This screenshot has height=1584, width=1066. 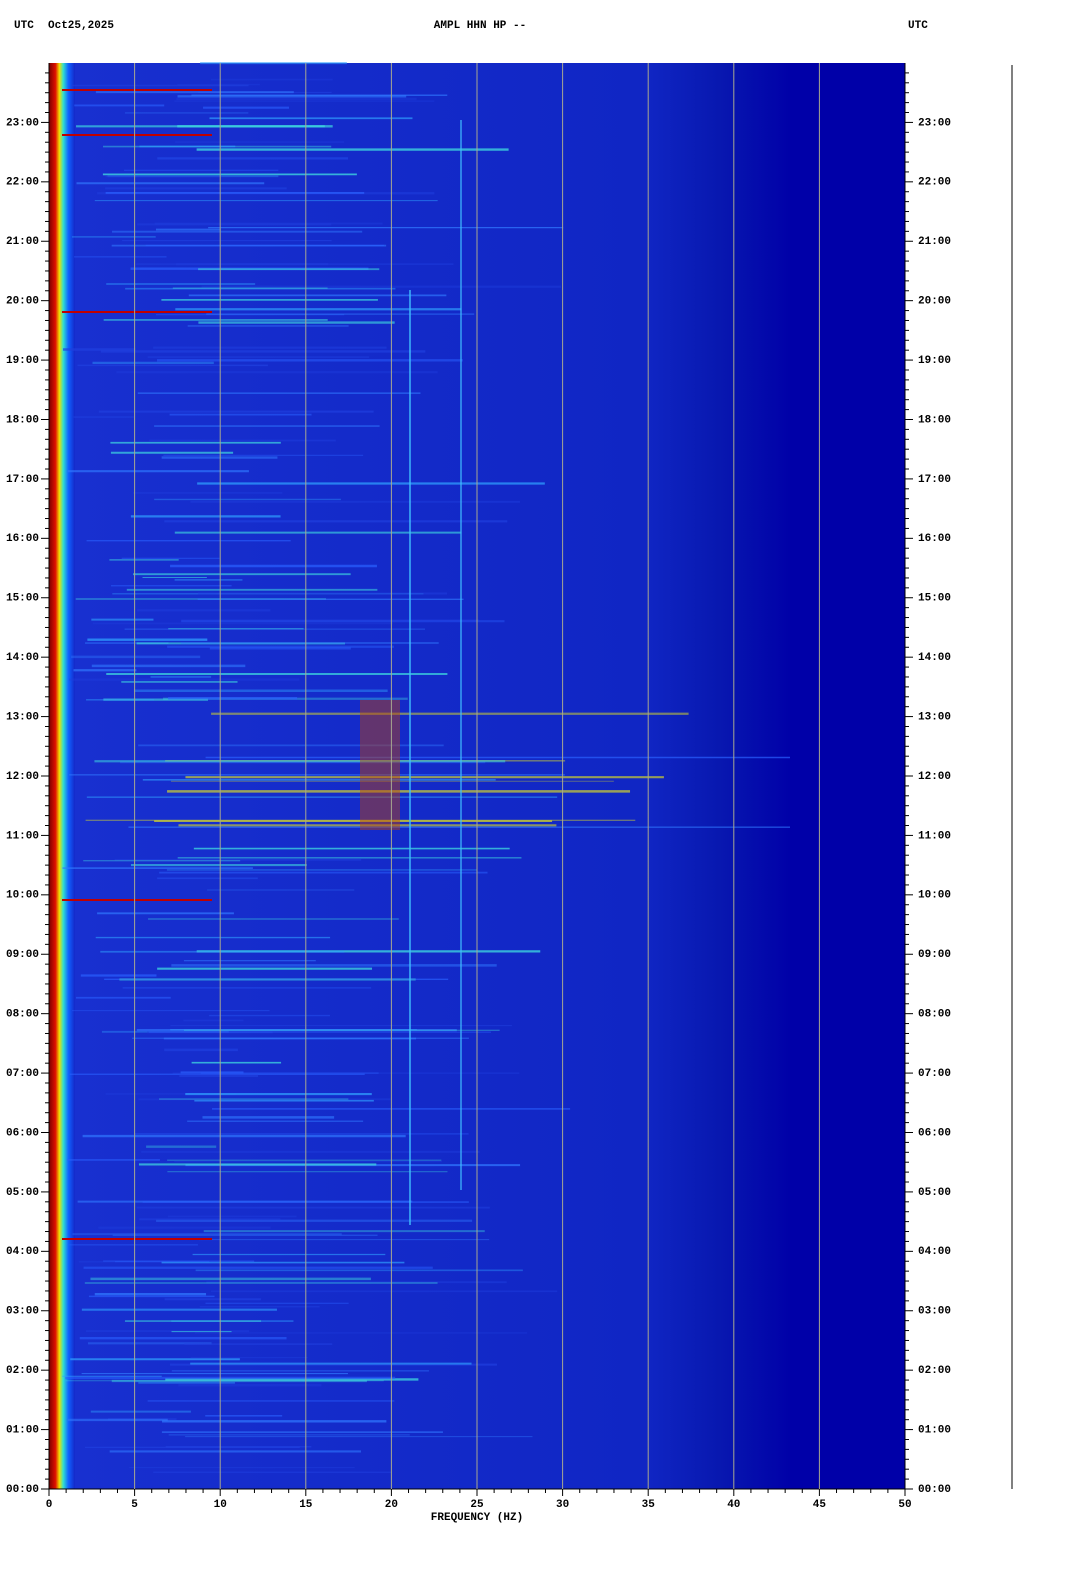 What do you see at coordinates (380, 765) in the screenshot?
I see `noise-patch` at bounding box center [380, 765].